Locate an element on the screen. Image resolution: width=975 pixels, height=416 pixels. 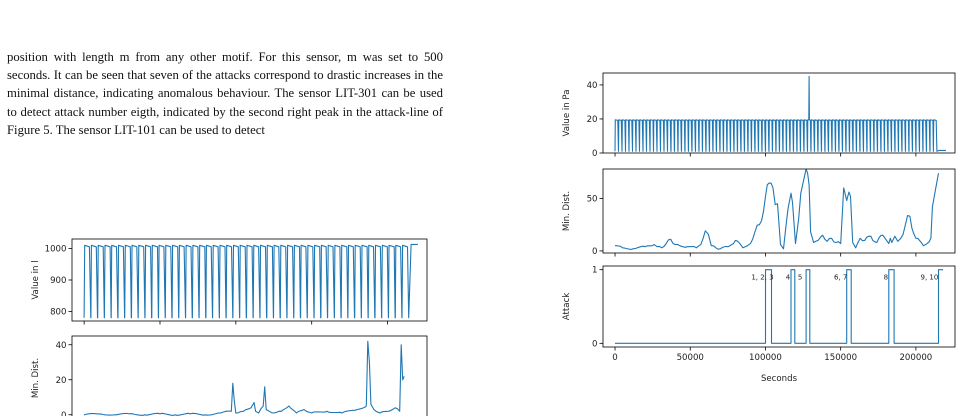
y-tick-label: 1000 is located at coordinates (56, 249).